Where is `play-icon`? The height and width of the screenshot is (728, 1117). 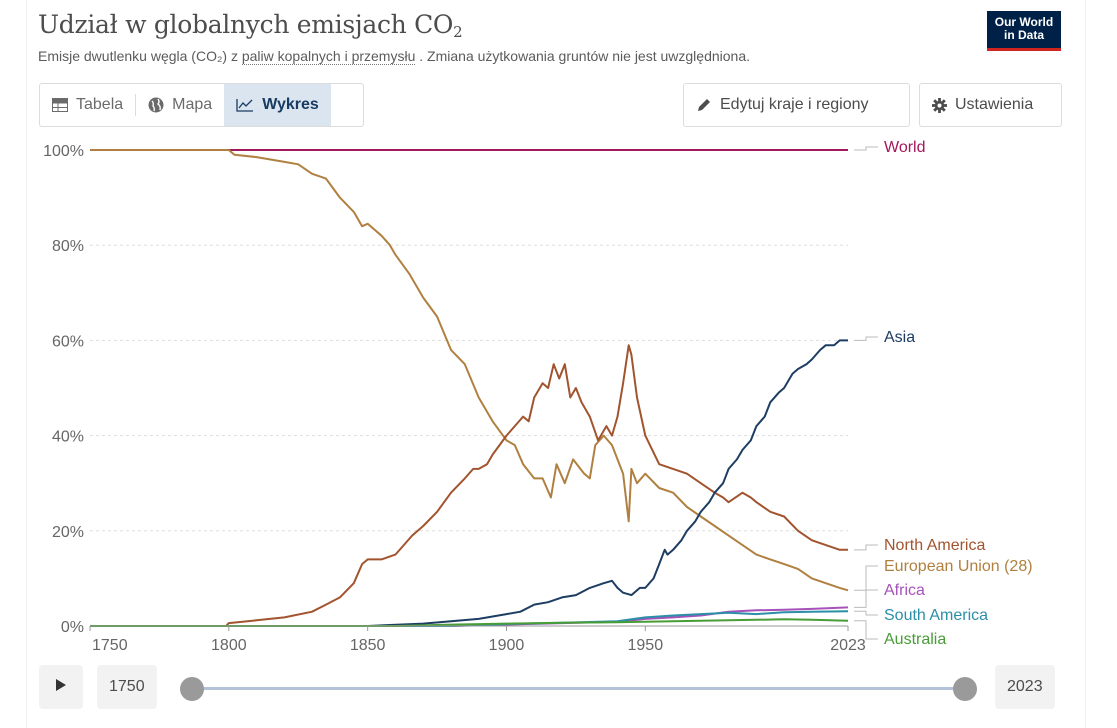
play-icon is located at coordinates (61, 687).